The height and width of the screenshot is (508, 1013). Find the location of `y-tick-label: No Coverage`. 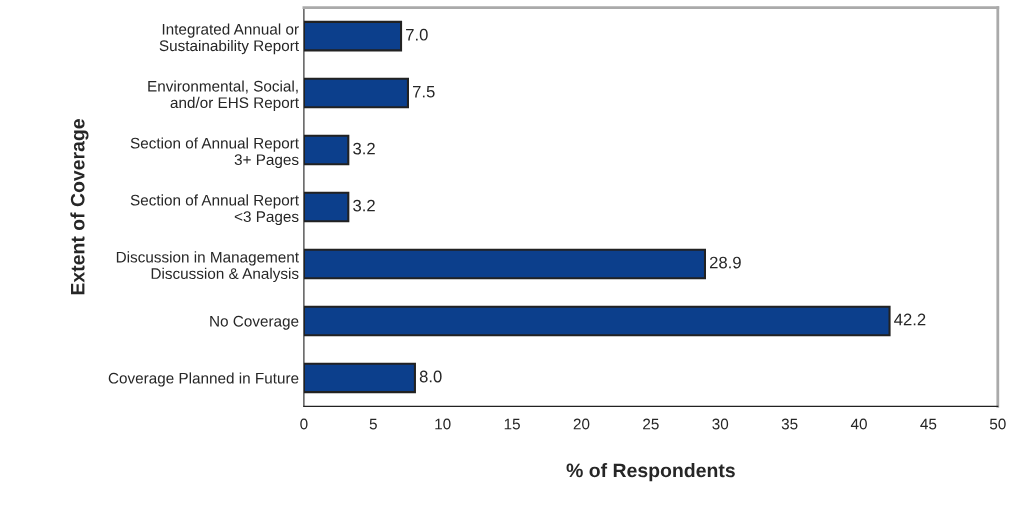

y-tick-label: No Coverage is located at coordinates (254, 322).